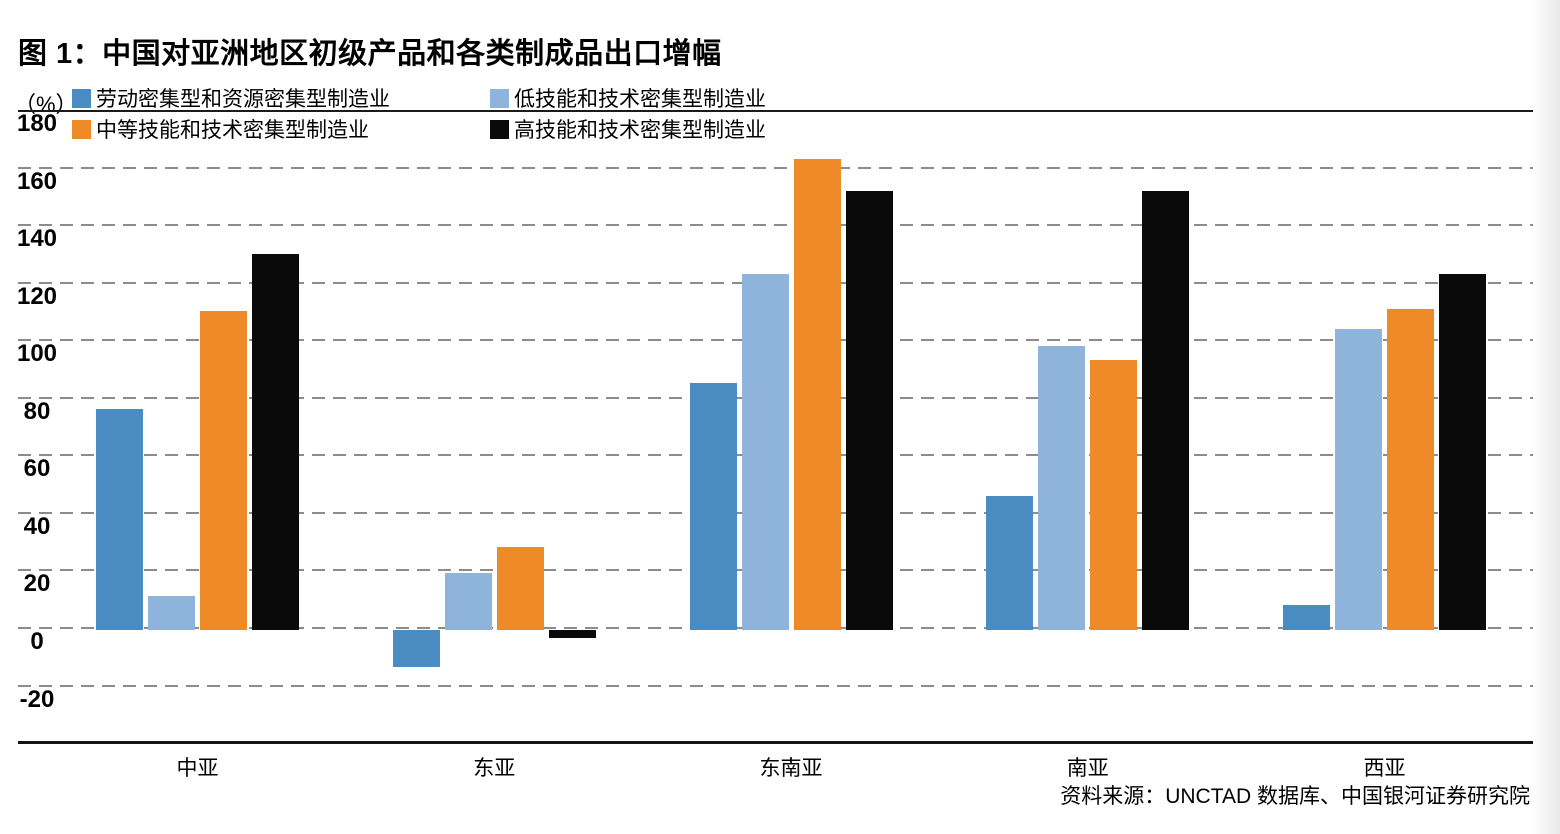  I want to click on legend-swatch-black-icon, so click(499, 129).